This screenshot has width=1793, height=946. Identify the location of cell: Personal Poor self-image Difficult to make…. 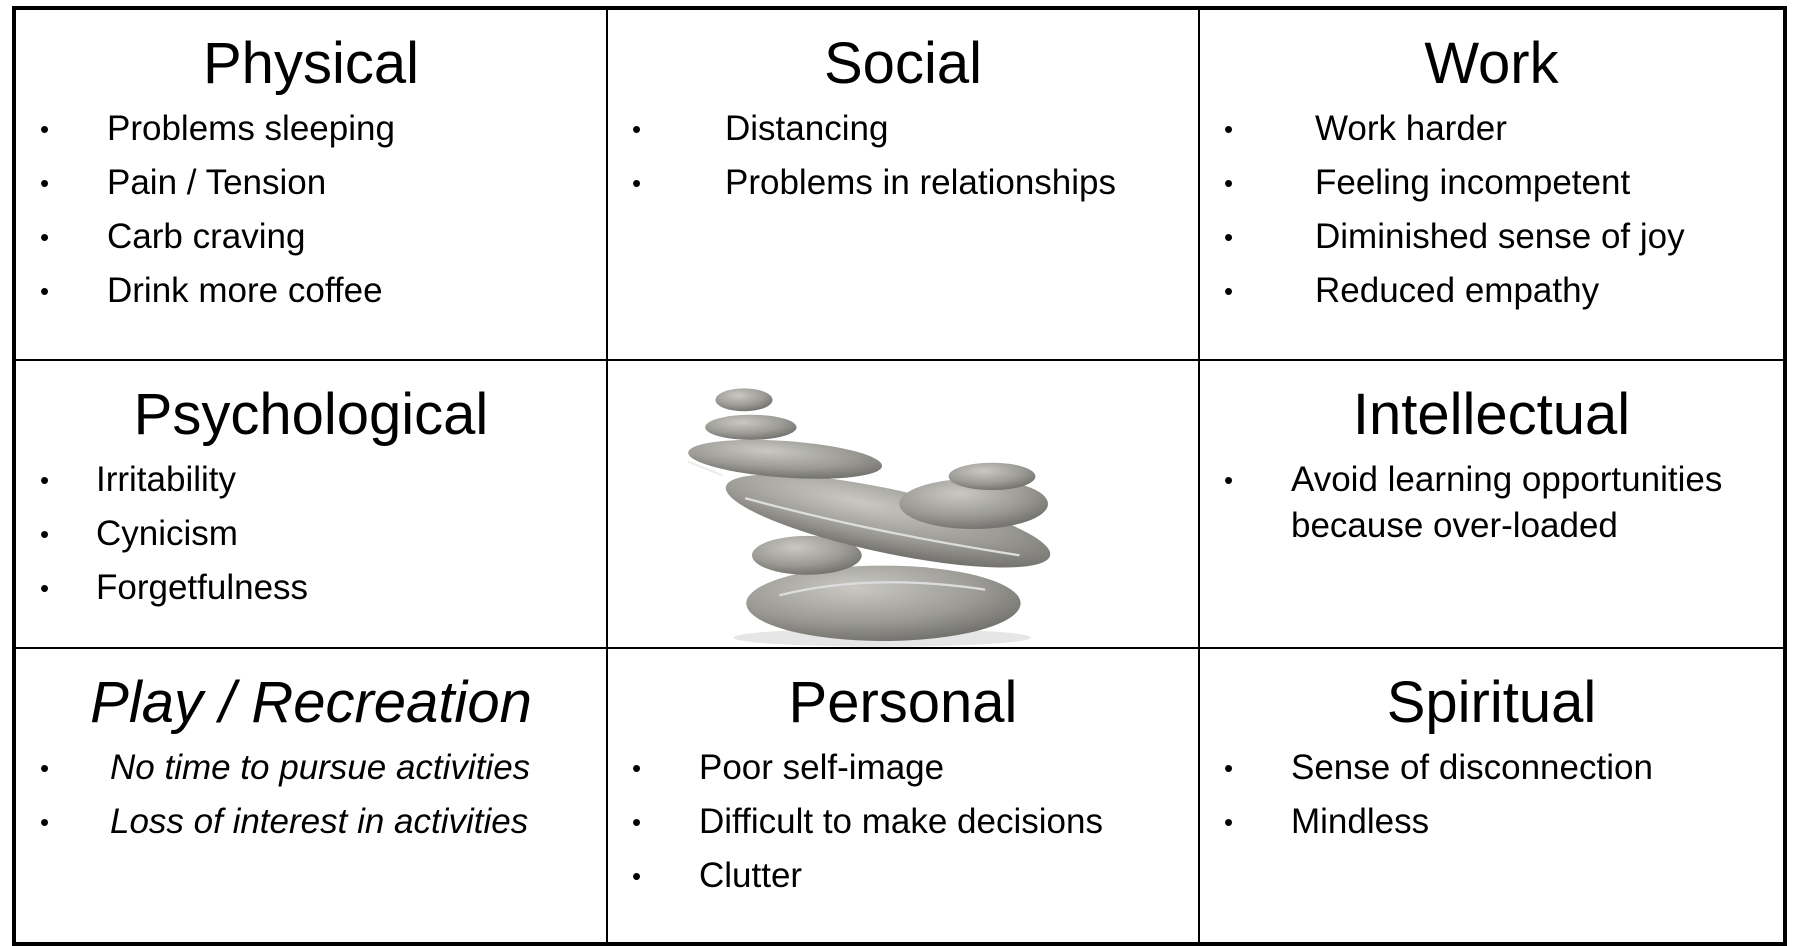
(904, 795).